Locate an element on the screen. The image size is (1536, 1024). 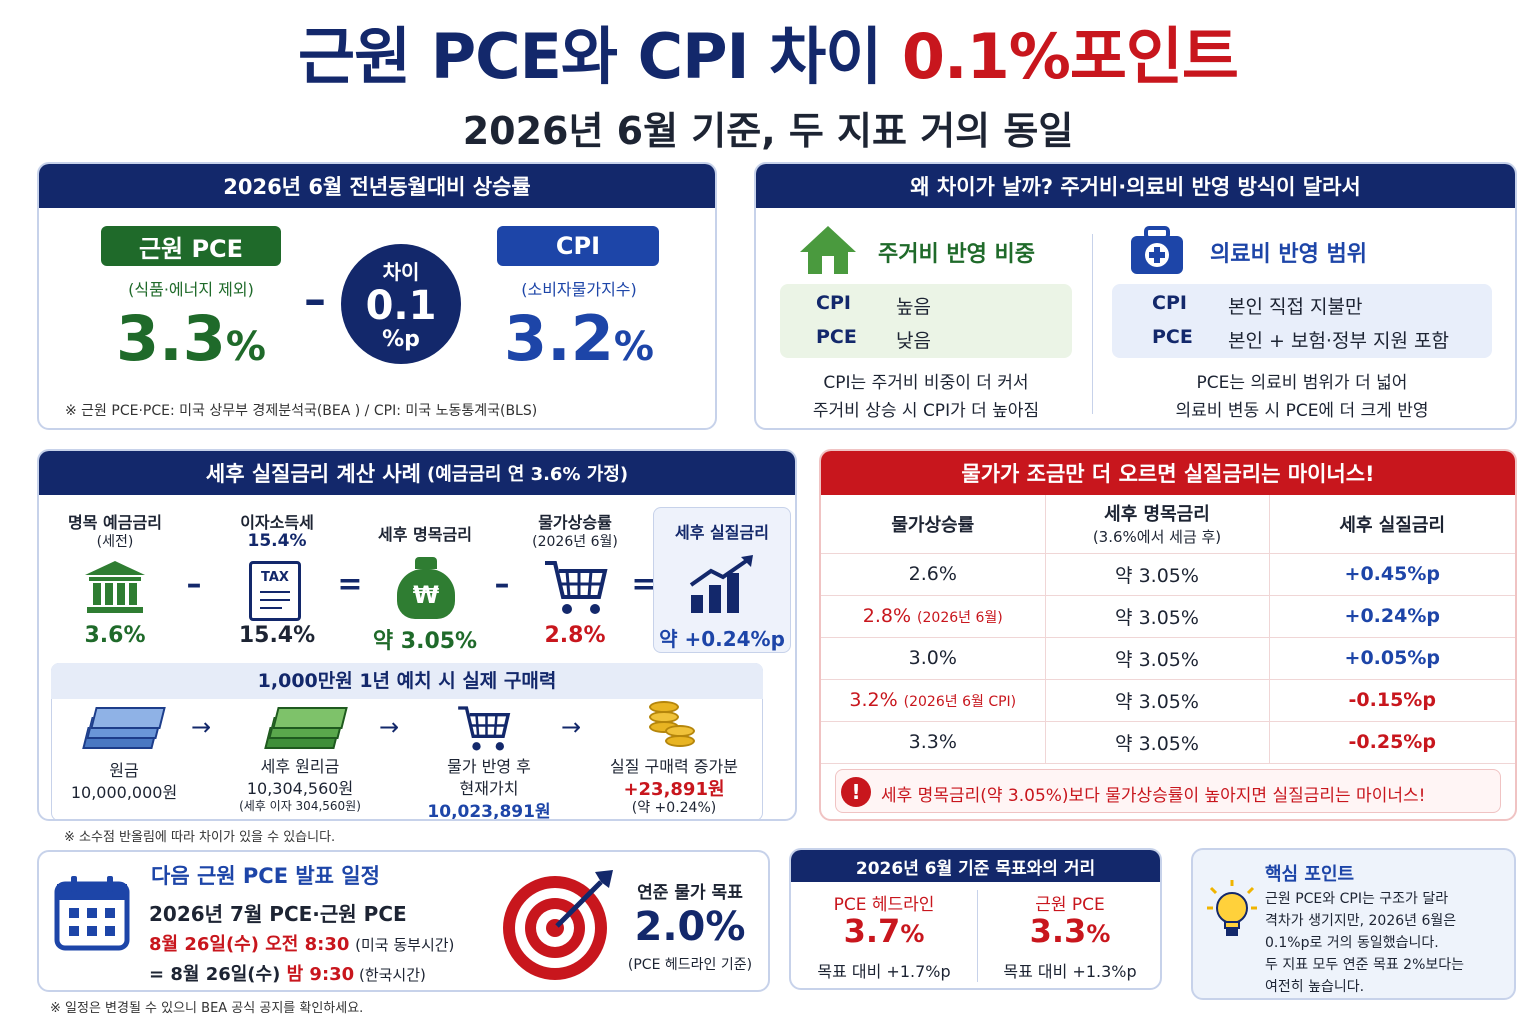
page-title: 근원 PCE와 CPI 차이 0.1%포인트 is located at coordinates (768, 51).